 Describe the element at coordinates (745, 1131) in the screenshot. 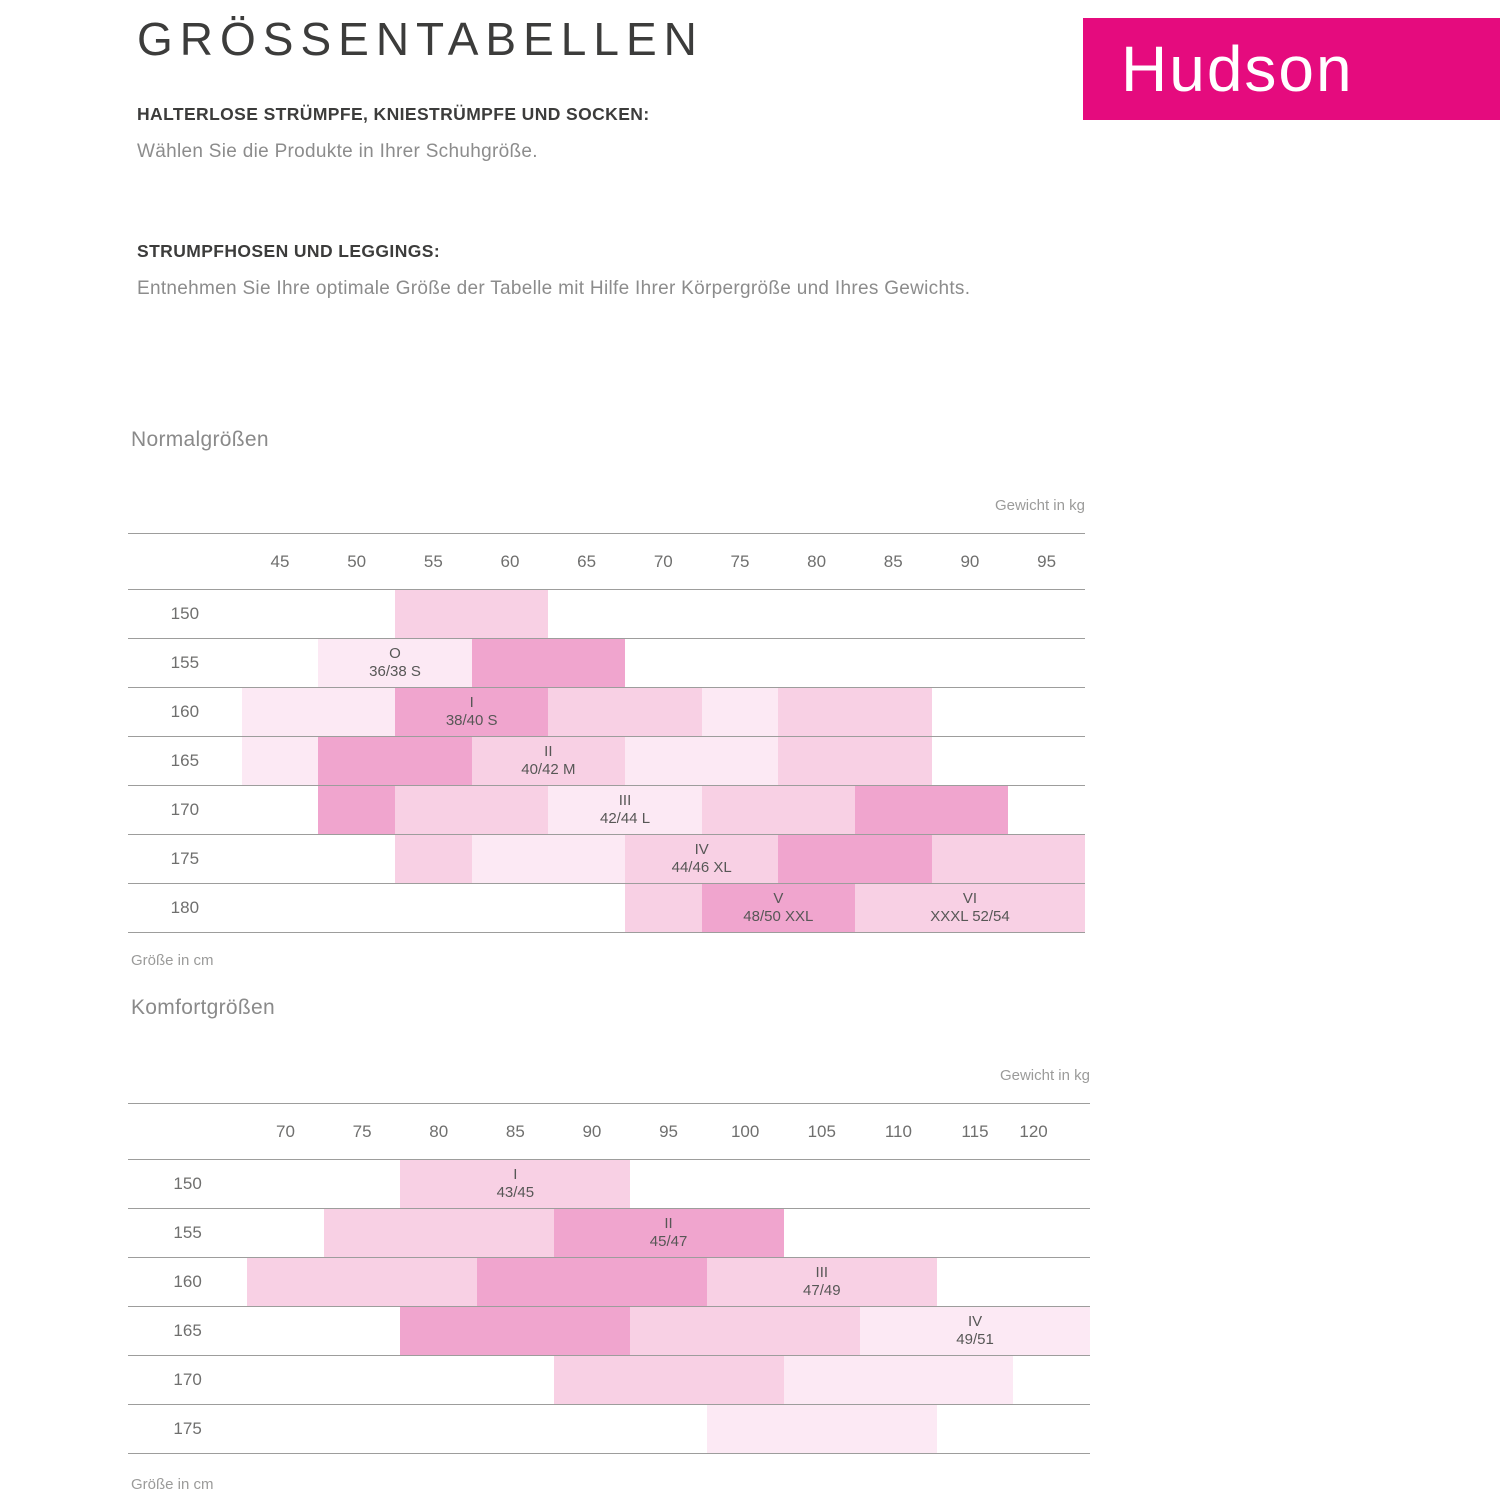

I see `weight-tick: 100` at that location.